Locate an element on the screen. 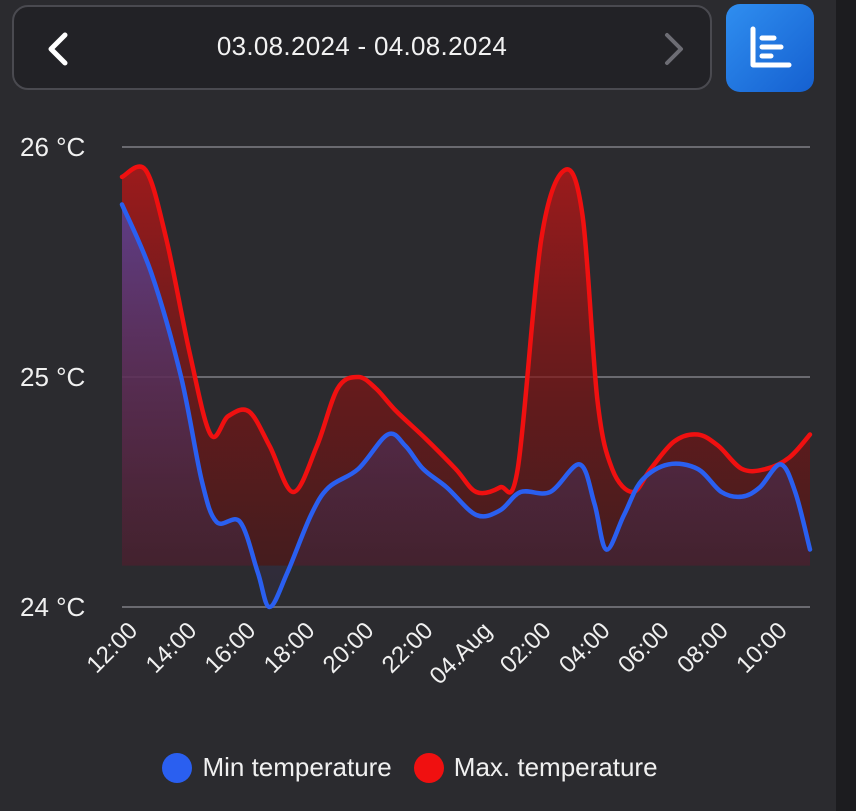  date-range-label: 03.08.2024 - 04.08.2024 is located at coordinates (362, 46).